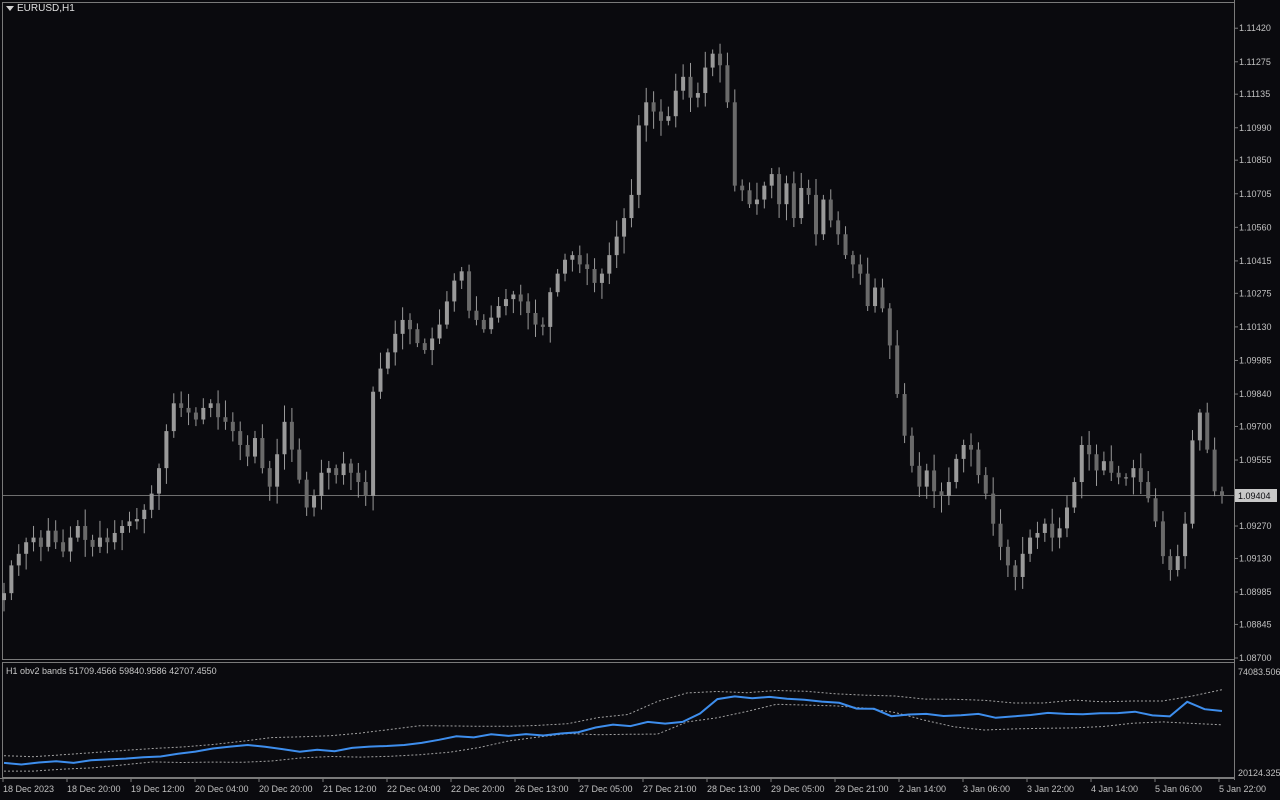 Image resolution: width=1280 pixels, height=800 pixels. What do you see at coordinates (414, 789) in the screenshot?
I see `time-tick-label: 22 Dec 04:00` at bounding box center [414, 789].